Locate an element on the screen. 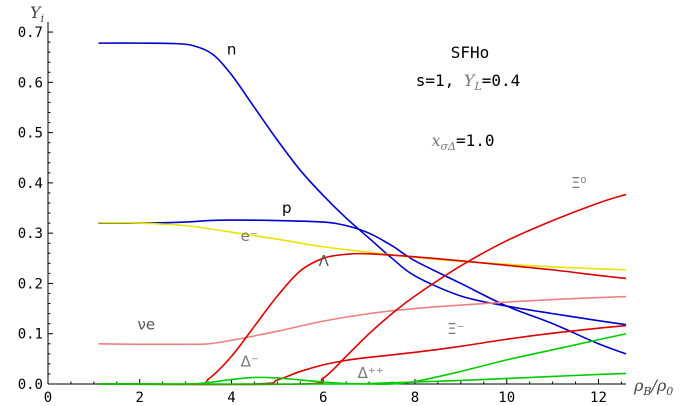 Image resolution: width=690 pixels, height=406 pixels. x-tick-label: 8 is located at coordinates (415, 398).